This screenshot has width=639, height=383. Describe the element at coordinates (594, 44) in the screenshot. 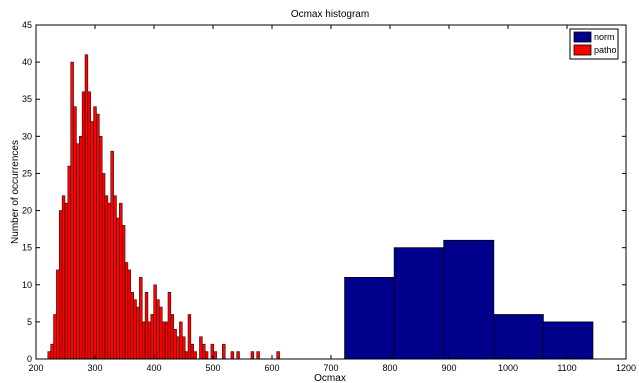

I see `legend: norm patho` at that location.